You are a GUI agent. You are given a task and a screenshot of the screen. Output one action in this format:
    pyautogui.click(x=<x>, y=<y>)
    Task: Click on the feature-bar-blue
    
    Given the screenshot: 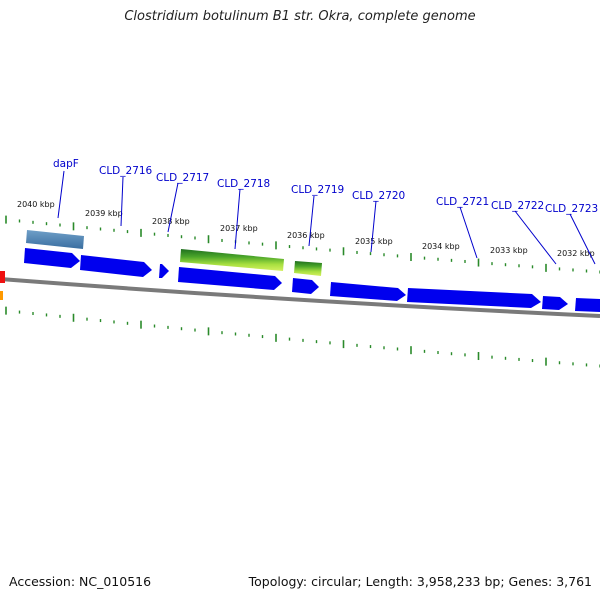 What is the action you would take?
    pyautogui.click(x=55, y=239)
    